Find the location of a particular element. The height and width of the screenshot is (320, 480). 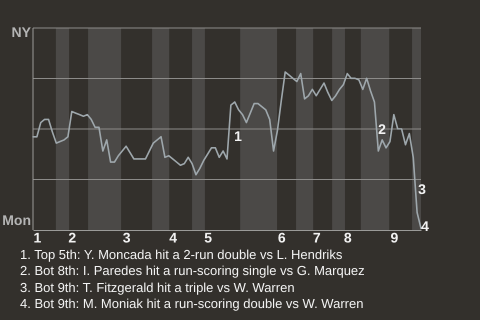

x-tick-label: 6 is located at coordinates (282, 238).